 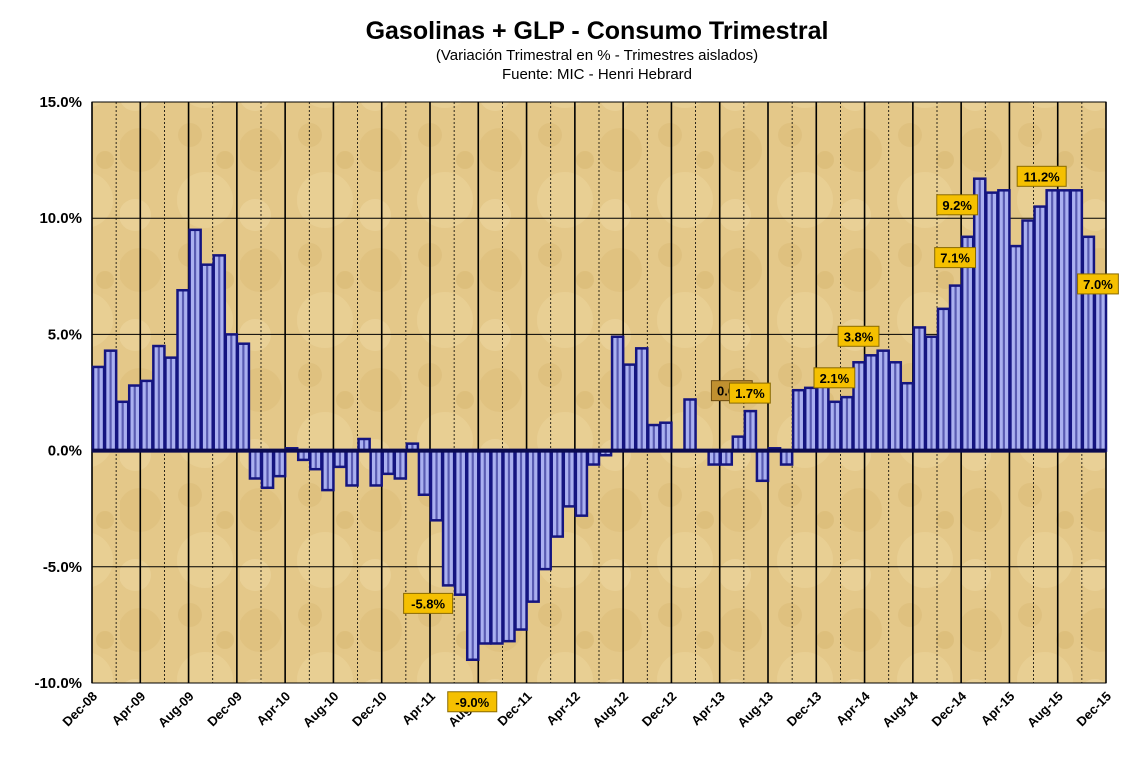 I want to click on y-tick-label: 15.0%, so click(x=60, y=102).